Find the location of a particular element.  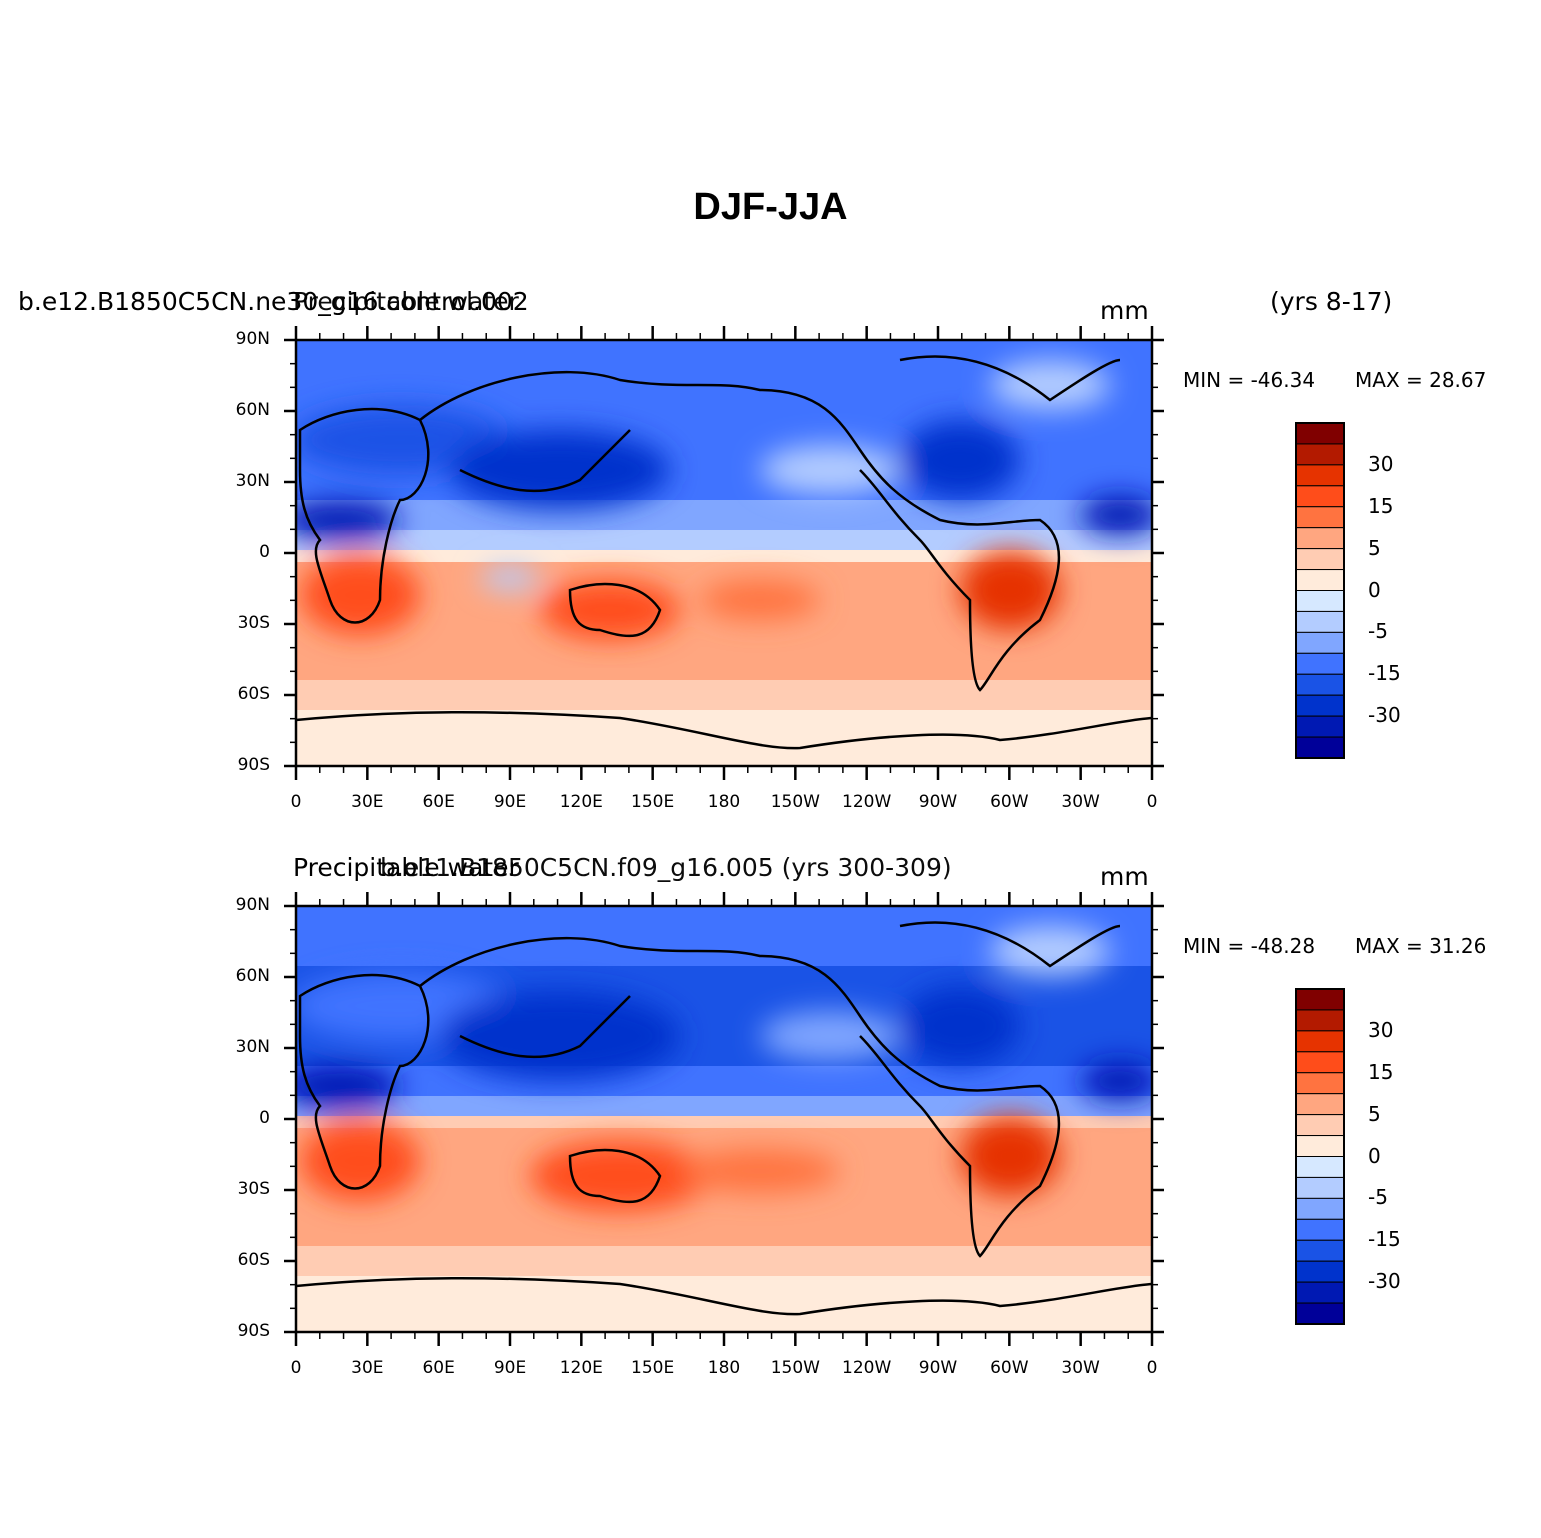

field-spacific is located at coordinates (760, 600).